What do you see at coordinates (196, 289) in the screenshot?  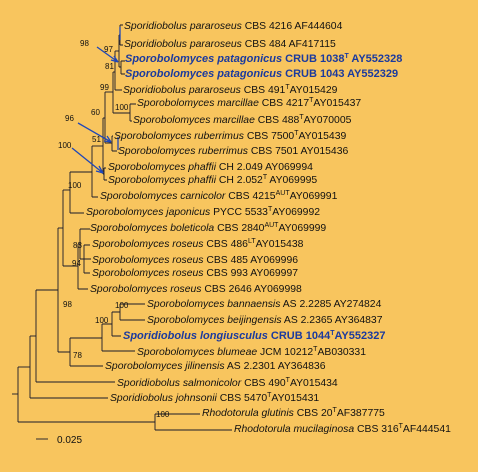 I see `taxon-label: Sporobolomyces roseus CBS 2646 AY069998` at bounding box center [196, 289].